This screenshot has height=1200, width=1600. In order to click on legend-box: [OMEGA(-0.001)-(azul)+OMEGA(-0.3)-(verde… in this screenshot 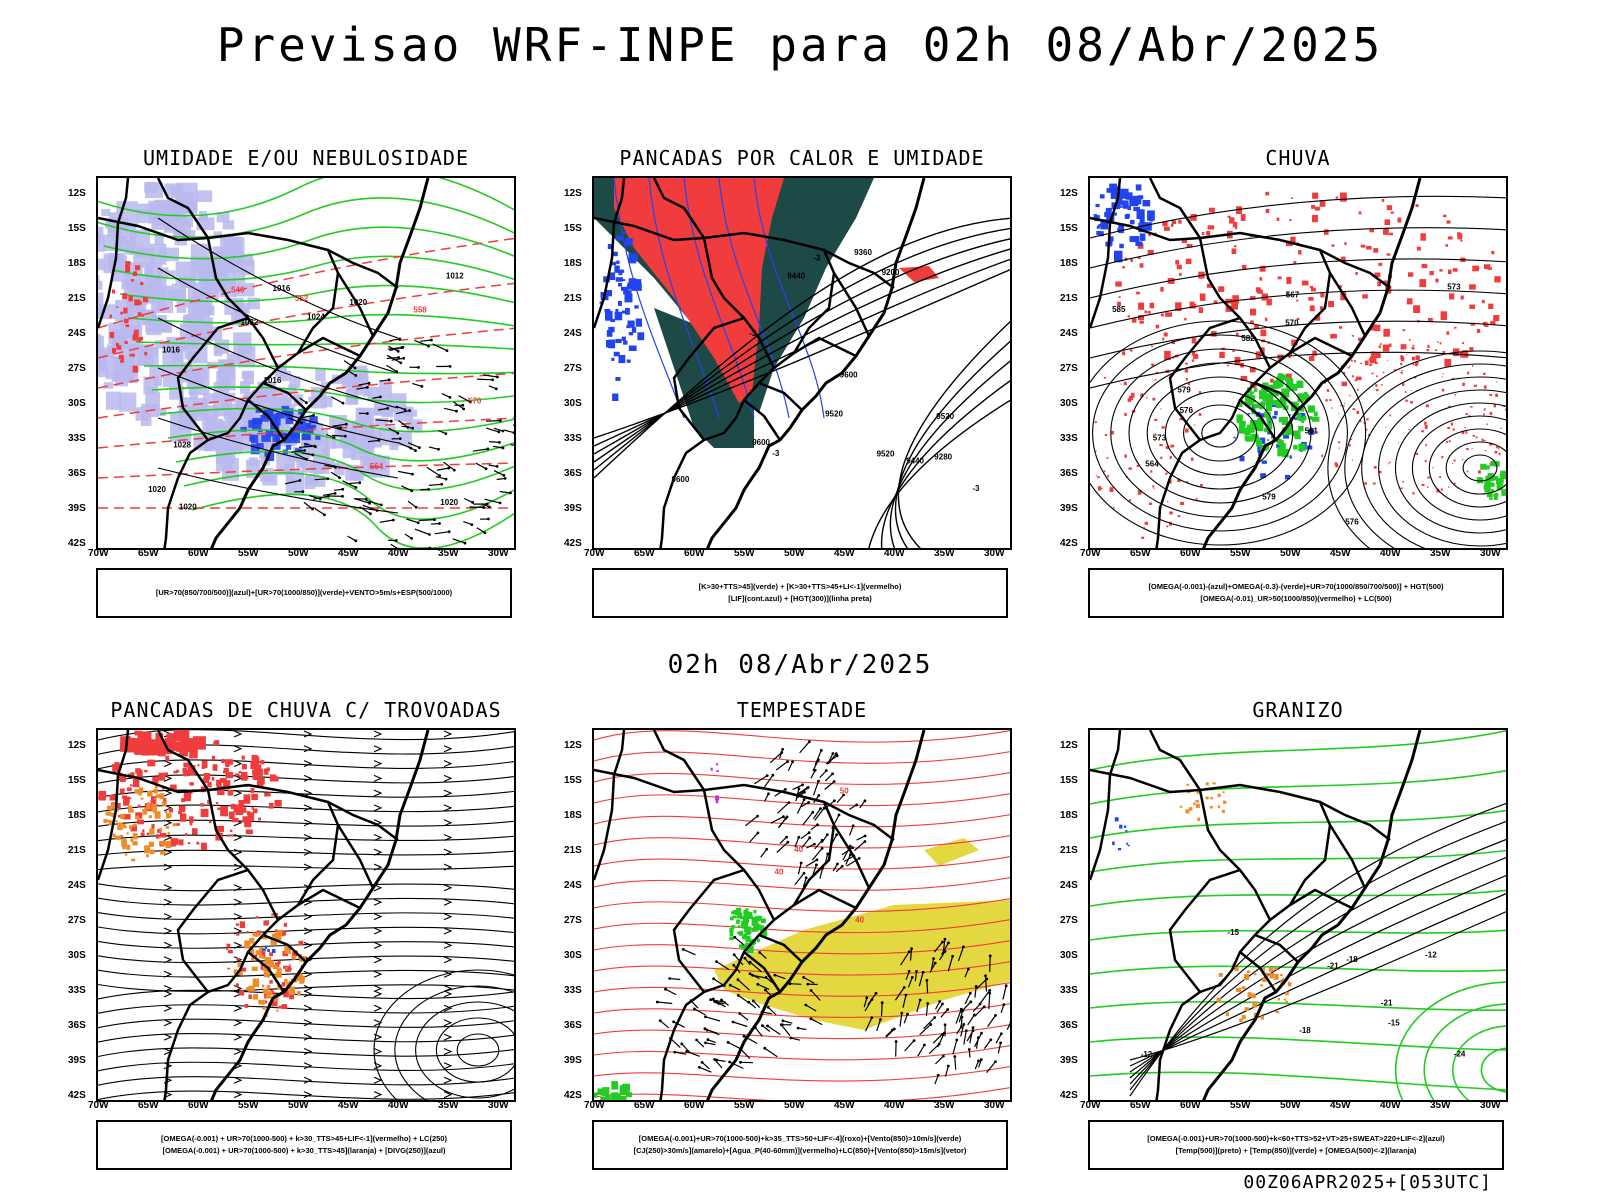, I will do `click(1296, 593)`.